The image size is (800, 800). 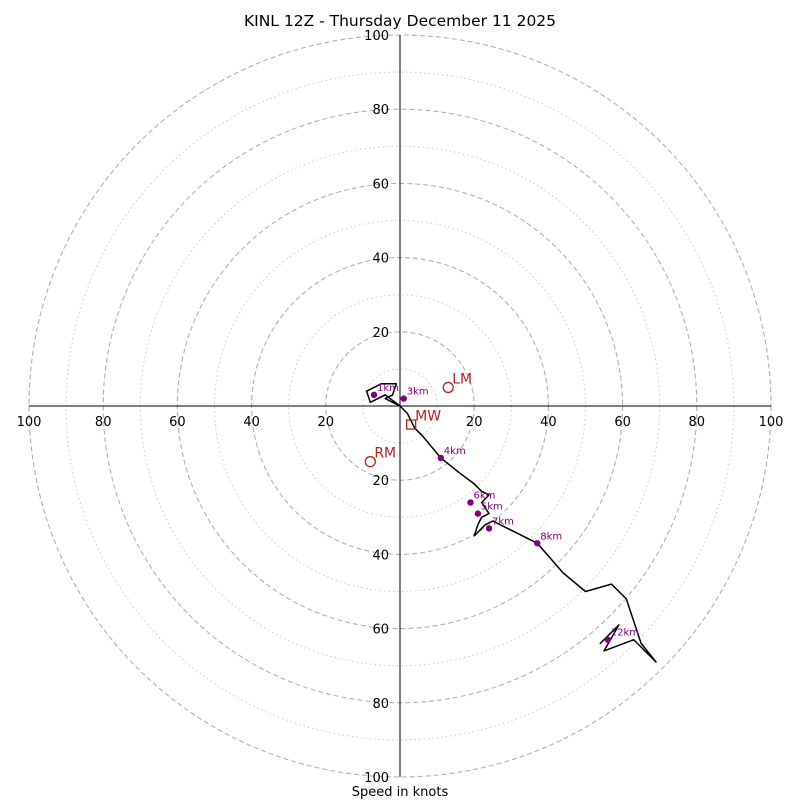 What do you see at coordinates (551, 536) in the screenshot?
I see `height-marker-label: 8km` at bounding box center [551, 536].